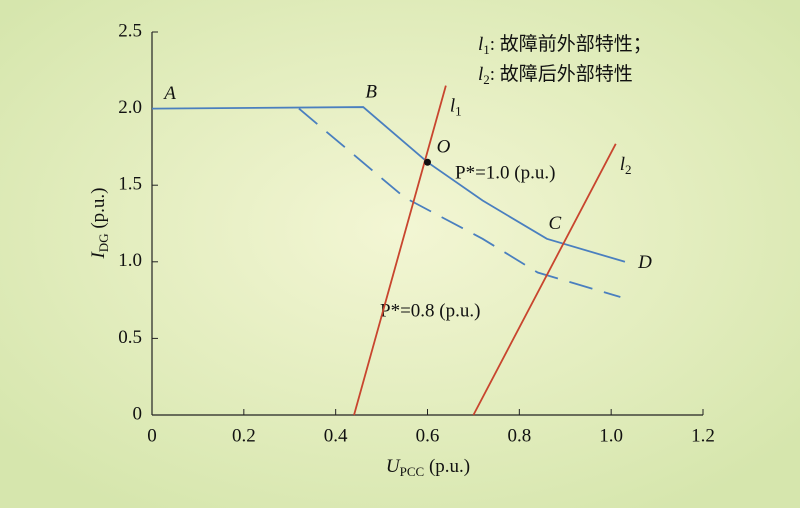 This screenshot has height=508, width=800. What do you see at coordinates (103, 242) in the screenshot?
I see `y-axis-label-sub: DG` at bounding box center [103, 242].